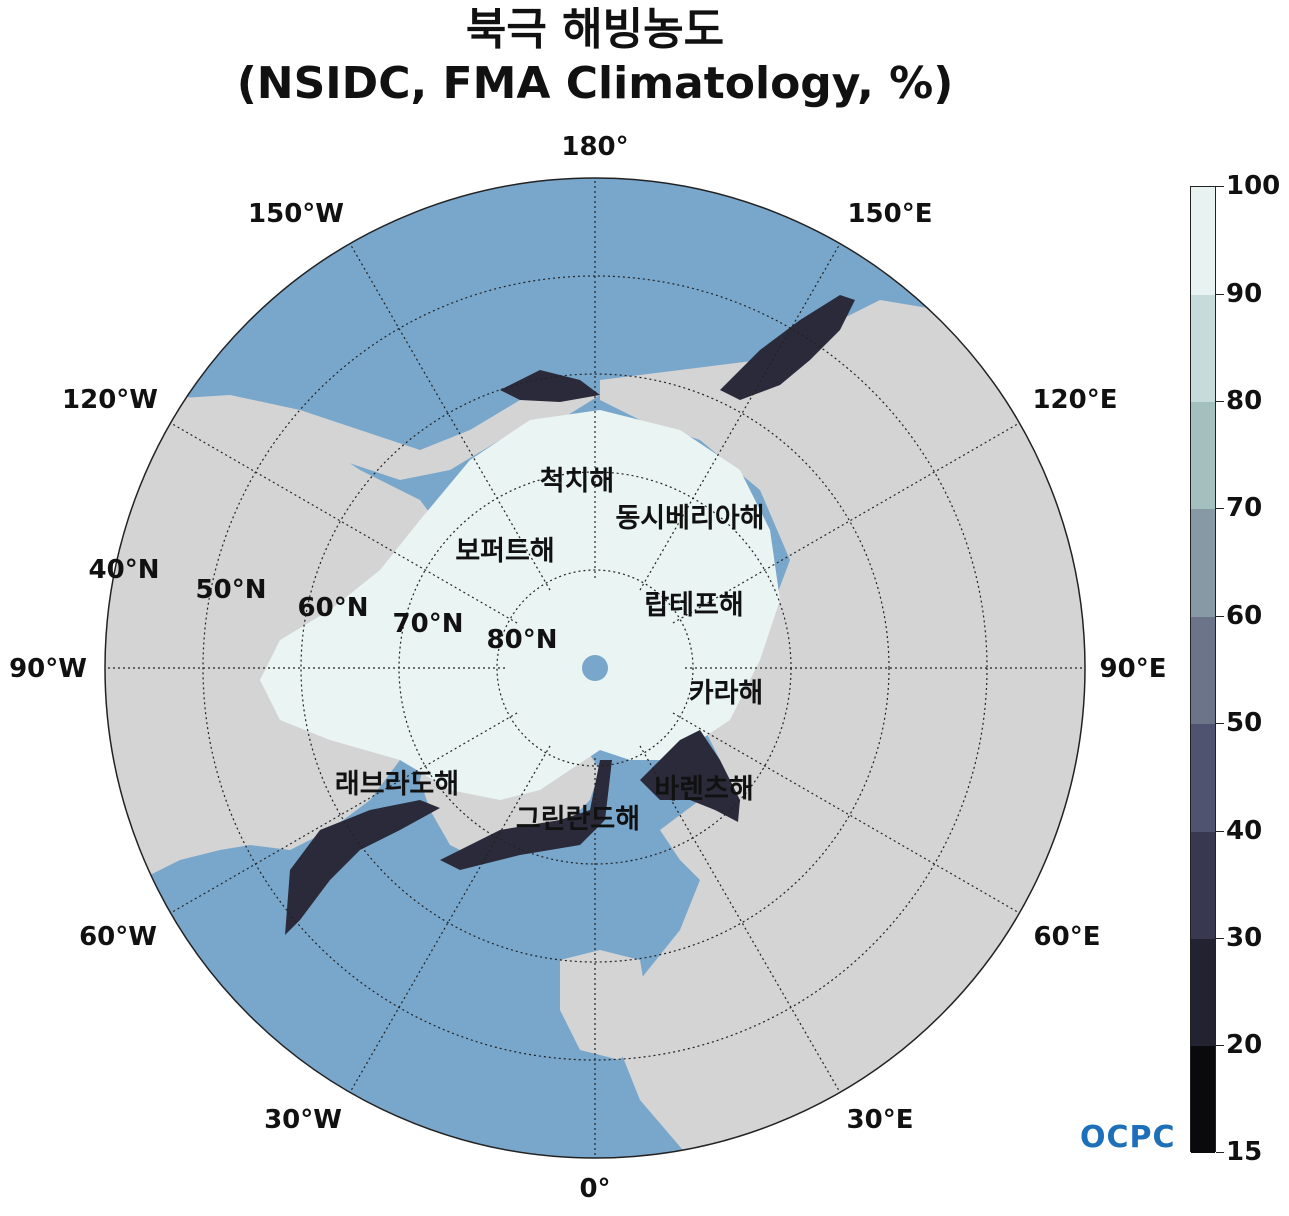  Describe the element at coordinates (1244, 401) in the screenshot. I see `colorbar-tick-label: 80` at that location.